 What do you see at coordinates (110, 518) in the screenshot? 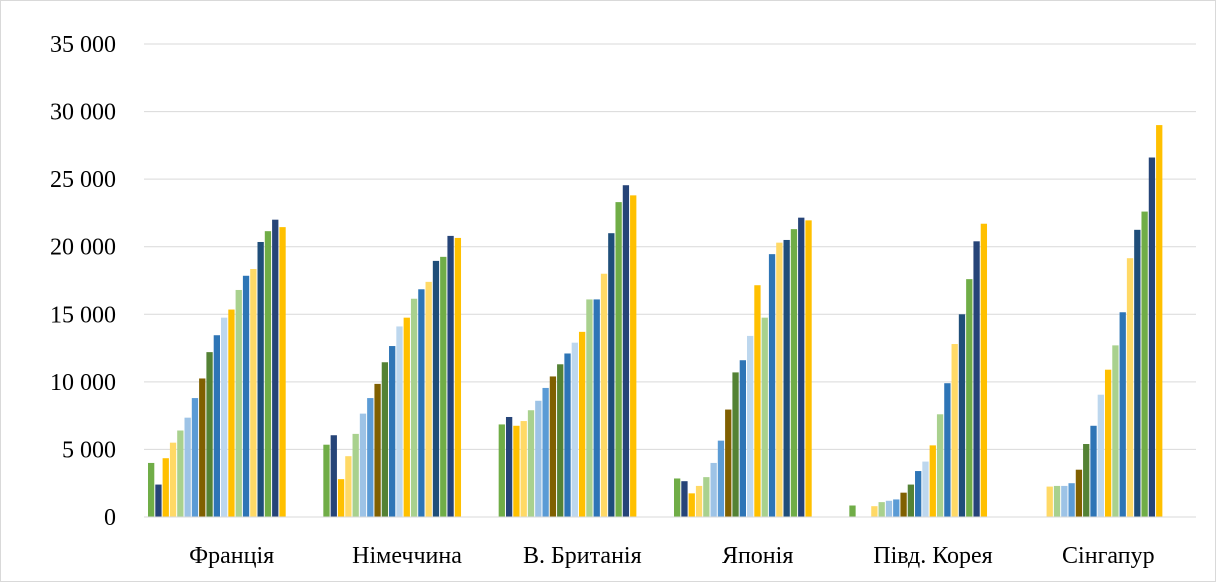
I see `y-tick-label: 0` at bounding box center [110, 518].